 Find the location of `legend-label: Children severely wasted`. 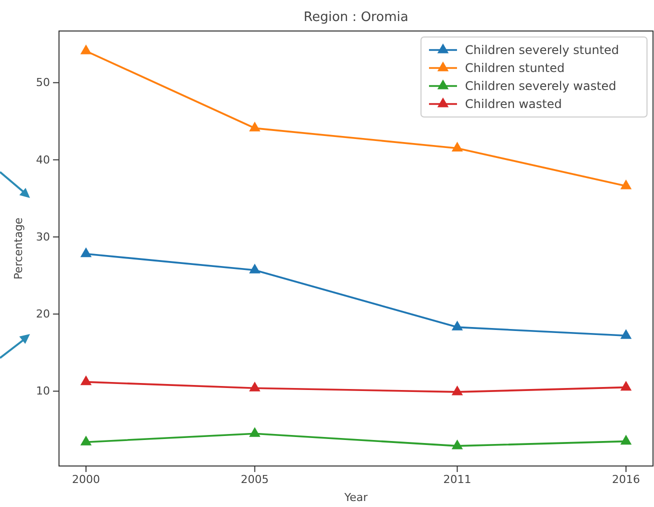

legend-label: Children severely wasted is located at coordinates (540, 86).